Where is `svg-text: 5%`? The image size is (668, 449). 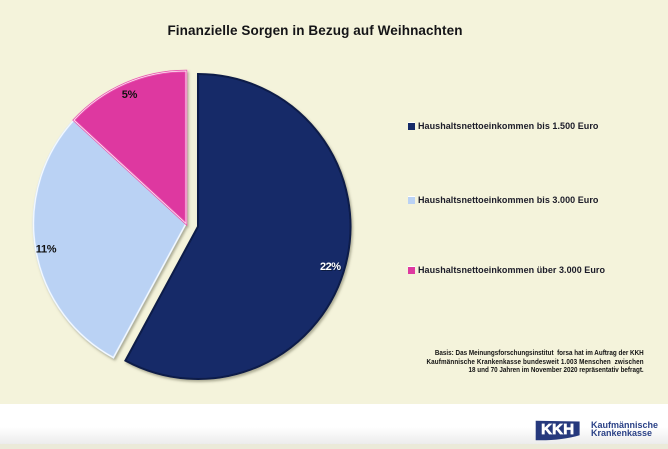
svg-text: 5% is located at coordinates (130, 95).